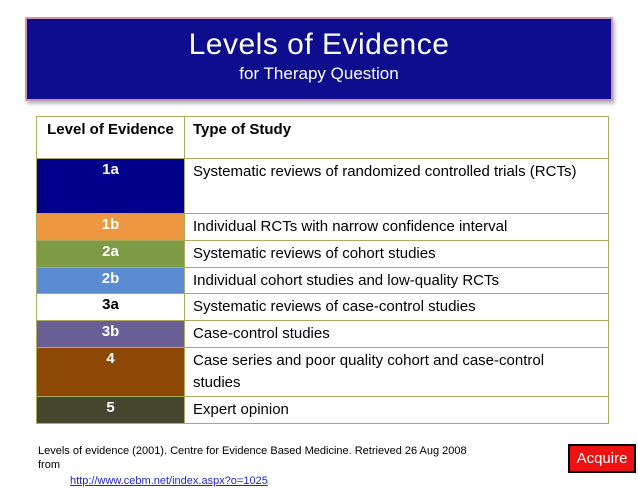  I want to click on study-cell-3b: Case-control studies, so click(396, 334).